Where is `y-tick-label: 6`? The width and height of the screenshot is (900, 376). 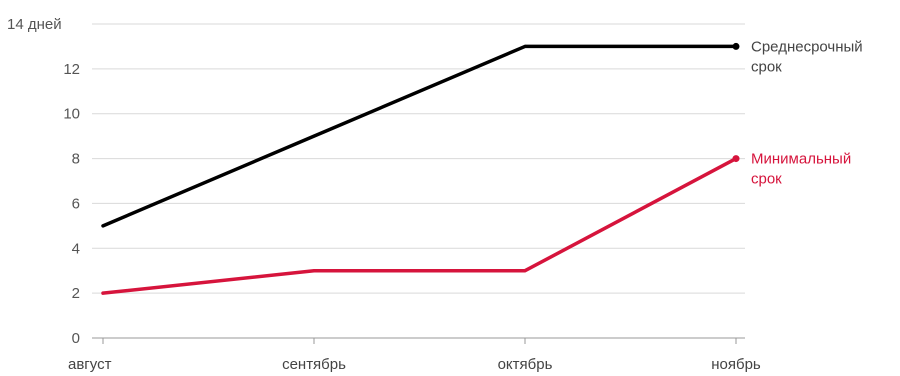
y-tick-label: 6 is located at coordinates (76, 203).